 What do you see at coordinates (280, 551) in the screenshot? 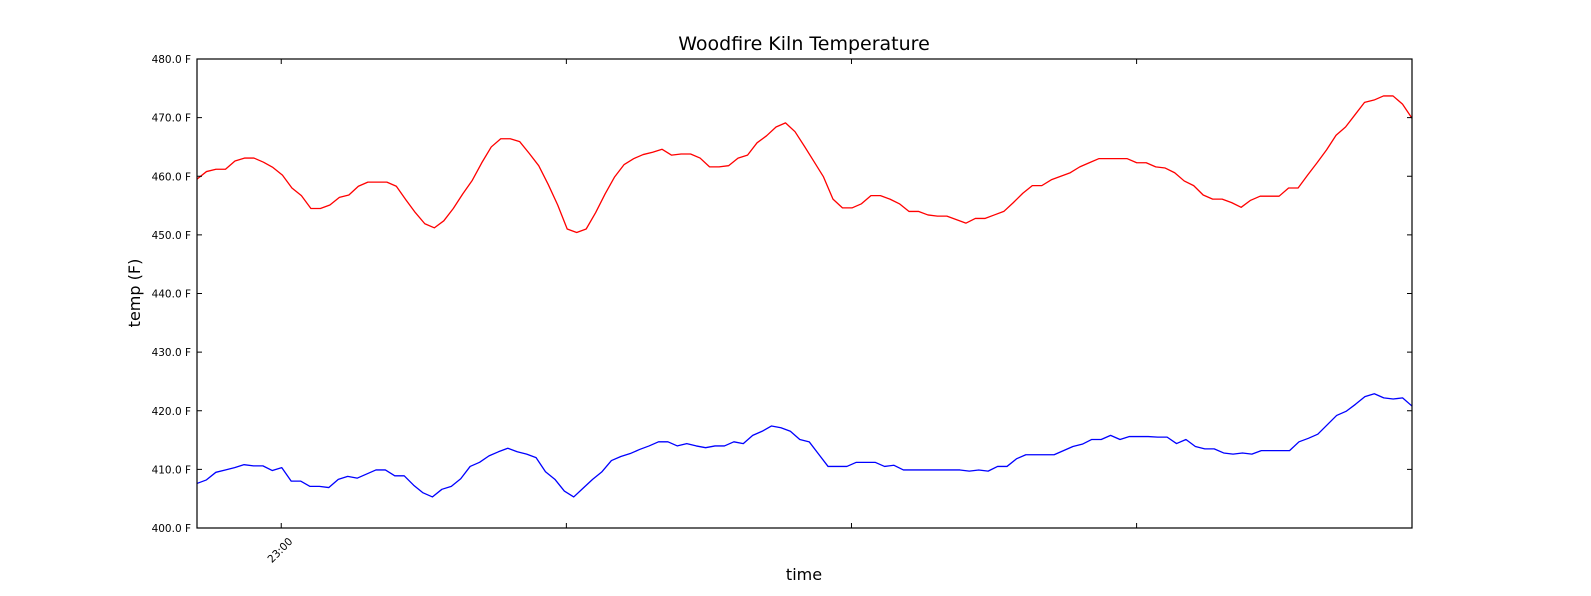
I see `x-tick-label: 23:00` at bounding box center [280, 551].